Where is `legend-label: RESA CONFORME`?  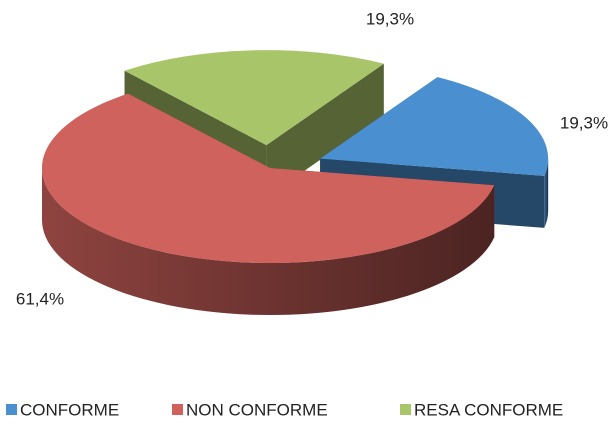 legend-label: RESA CONFORME is located at coordinates (488, 409).